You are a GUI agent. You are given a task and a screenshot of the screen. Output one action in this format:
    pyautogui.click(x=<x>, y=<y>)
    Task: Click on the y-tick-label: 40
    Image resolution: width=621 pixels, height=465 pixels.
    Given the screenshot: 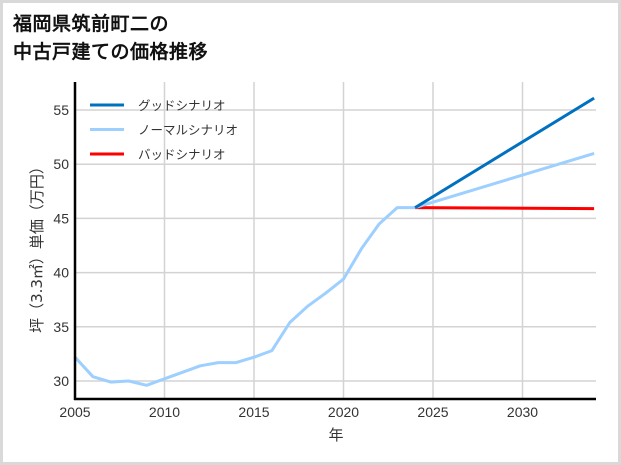 What is the action you would take?
    pyautogui.click(x=61, y=273)
    